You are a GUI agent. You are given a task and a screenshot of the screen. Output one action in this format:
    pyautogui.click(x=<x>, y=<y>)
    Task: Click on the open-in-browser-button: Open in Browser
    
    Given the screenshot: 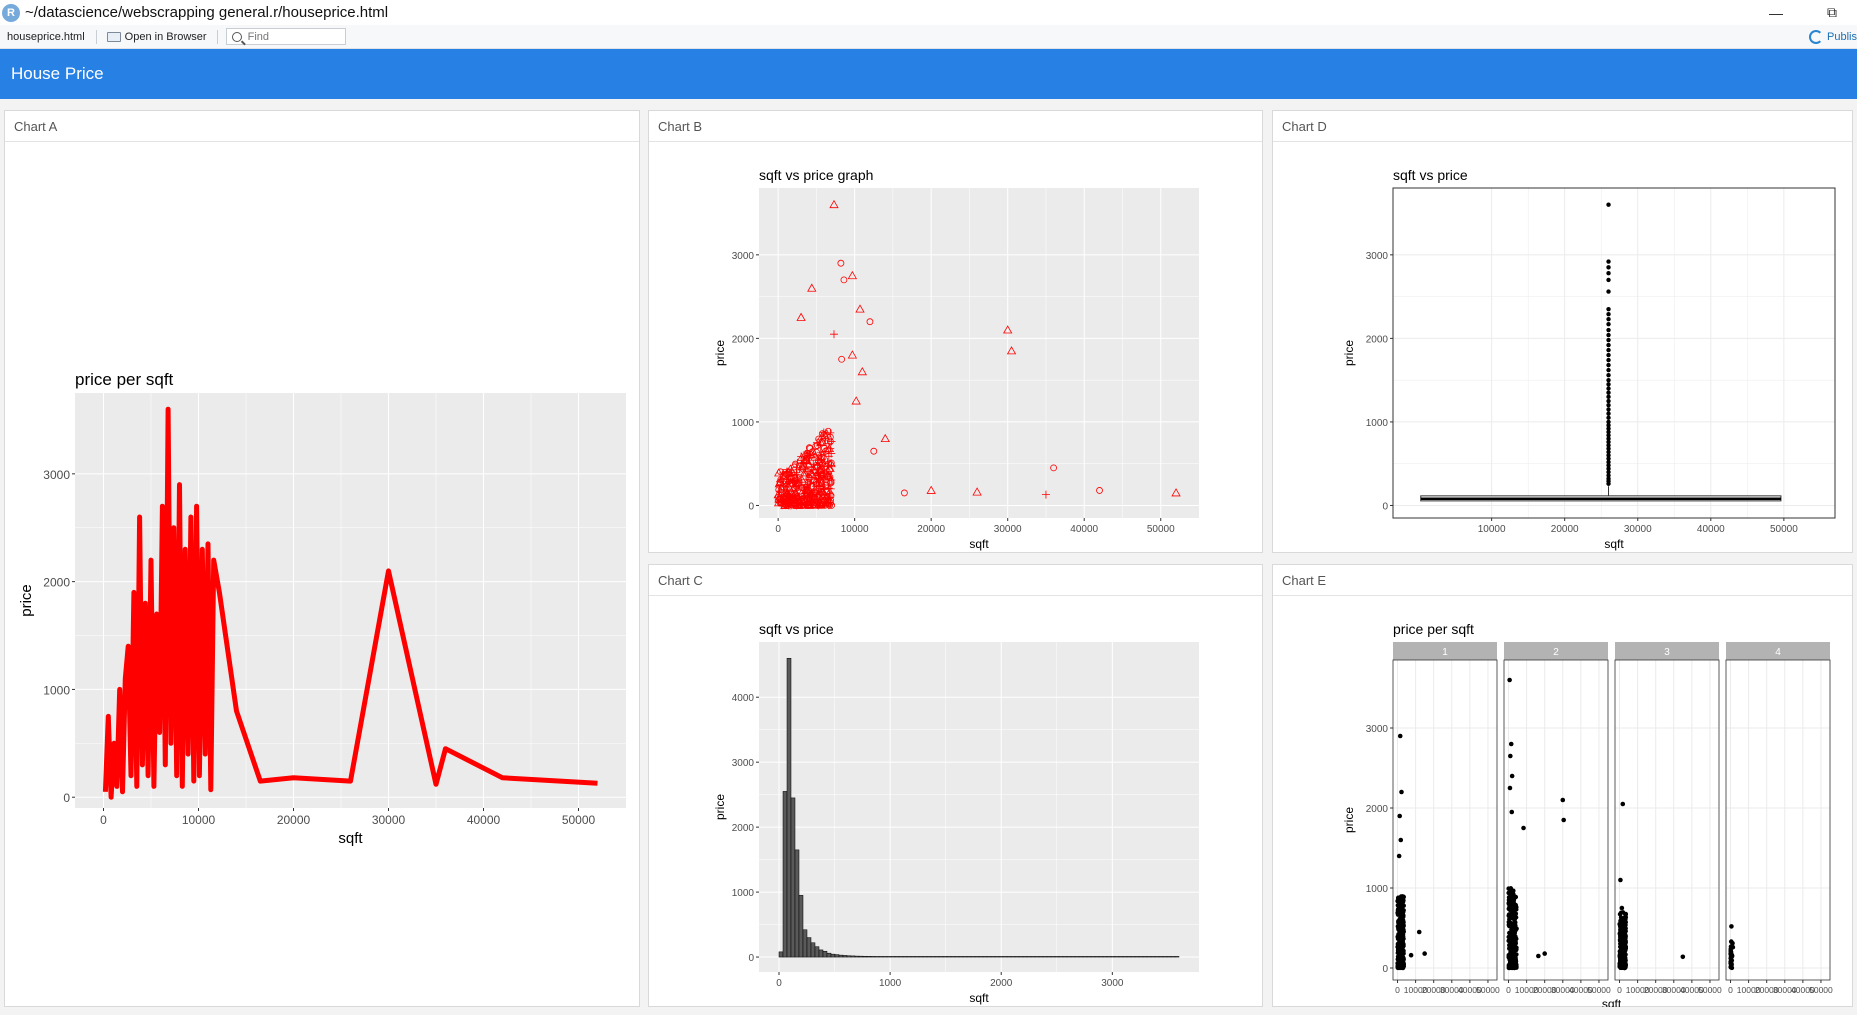 What is the action you would take?
    pyautogui.click(x=157, y=37)
    